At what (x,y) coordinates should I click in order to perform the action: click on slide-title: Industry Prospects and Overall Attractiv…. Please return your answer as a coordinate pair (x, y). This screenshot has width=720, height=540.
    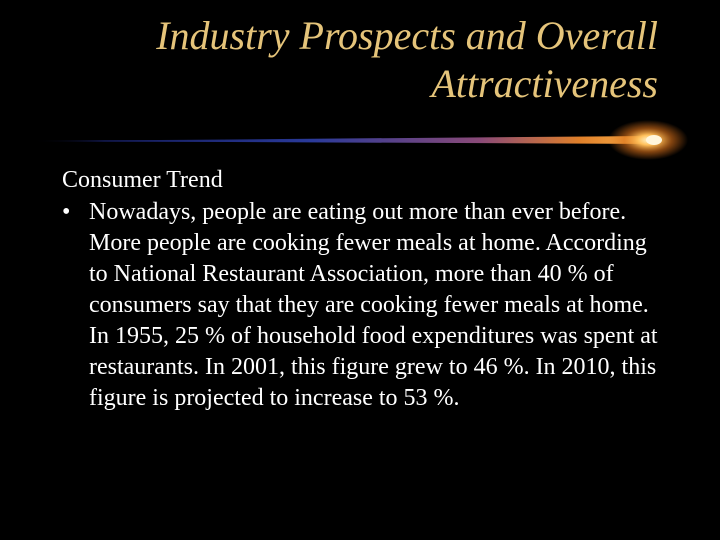
    Looking at the image, I should click on (358, 60).